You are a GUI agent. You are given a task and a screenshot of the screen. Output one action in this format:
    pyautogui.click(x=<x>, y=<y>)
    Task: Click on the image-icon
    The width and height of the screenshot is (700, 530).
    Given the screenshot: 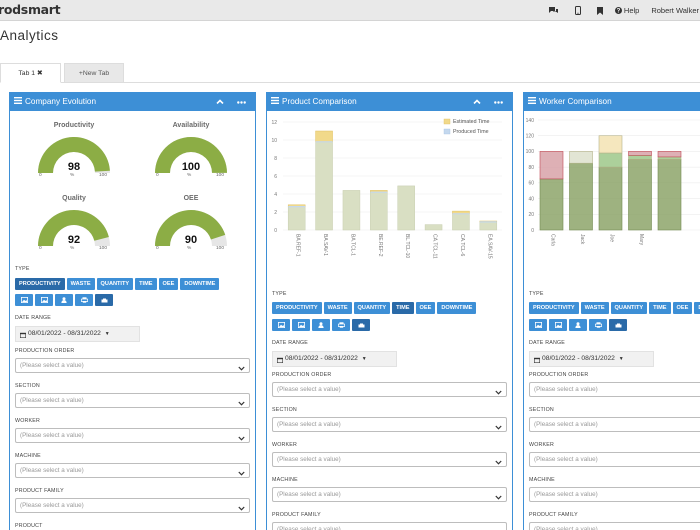 What is the action you would take?
    pyautogui.click(x=281, y=325)
    